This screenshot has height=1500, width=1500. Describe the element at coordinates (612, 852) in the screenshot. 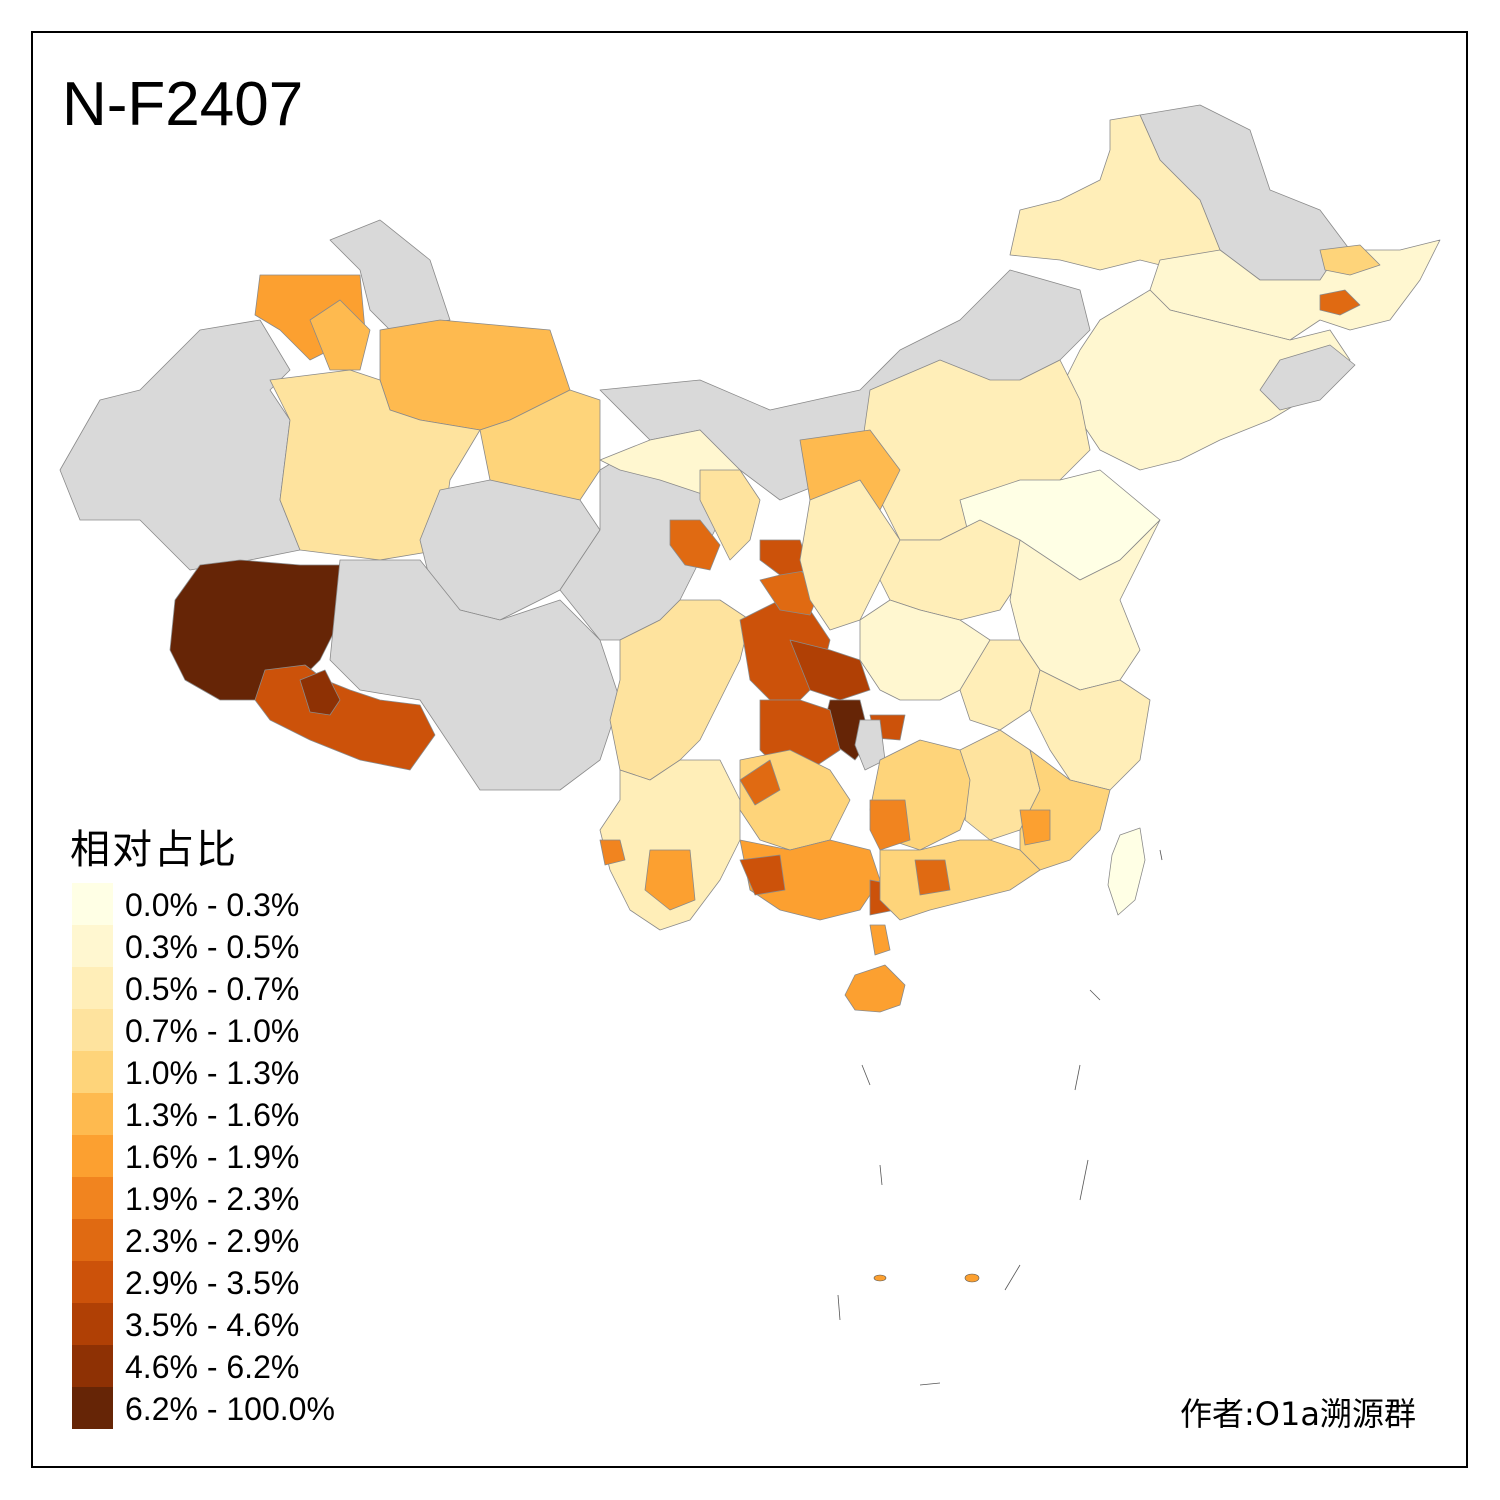

I see `region-dehong` at that location.